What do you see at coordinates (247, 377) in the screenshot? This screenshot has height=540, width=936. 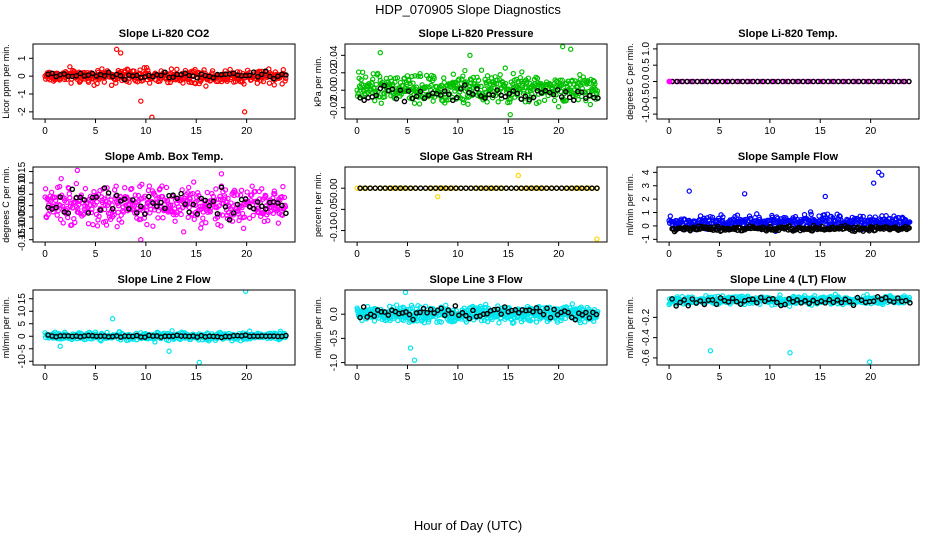 I see `x-tick-label: 20` at bounding box center [247, 377].